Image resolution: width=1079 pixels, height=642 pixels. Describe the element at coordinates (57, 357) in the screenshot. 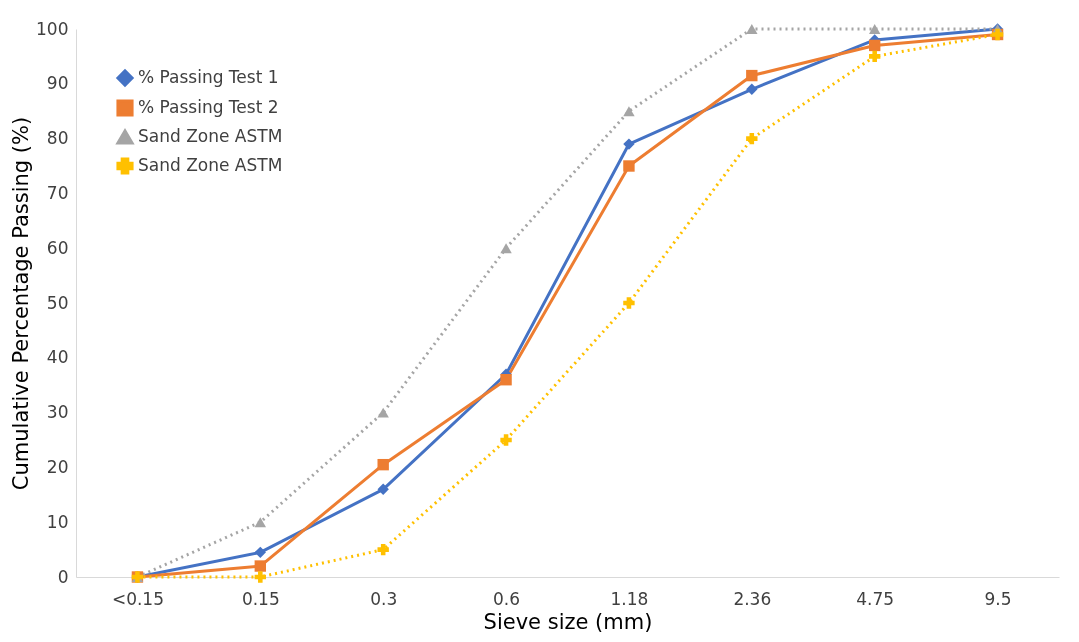

I see `y-tick-label: 40` at that location.